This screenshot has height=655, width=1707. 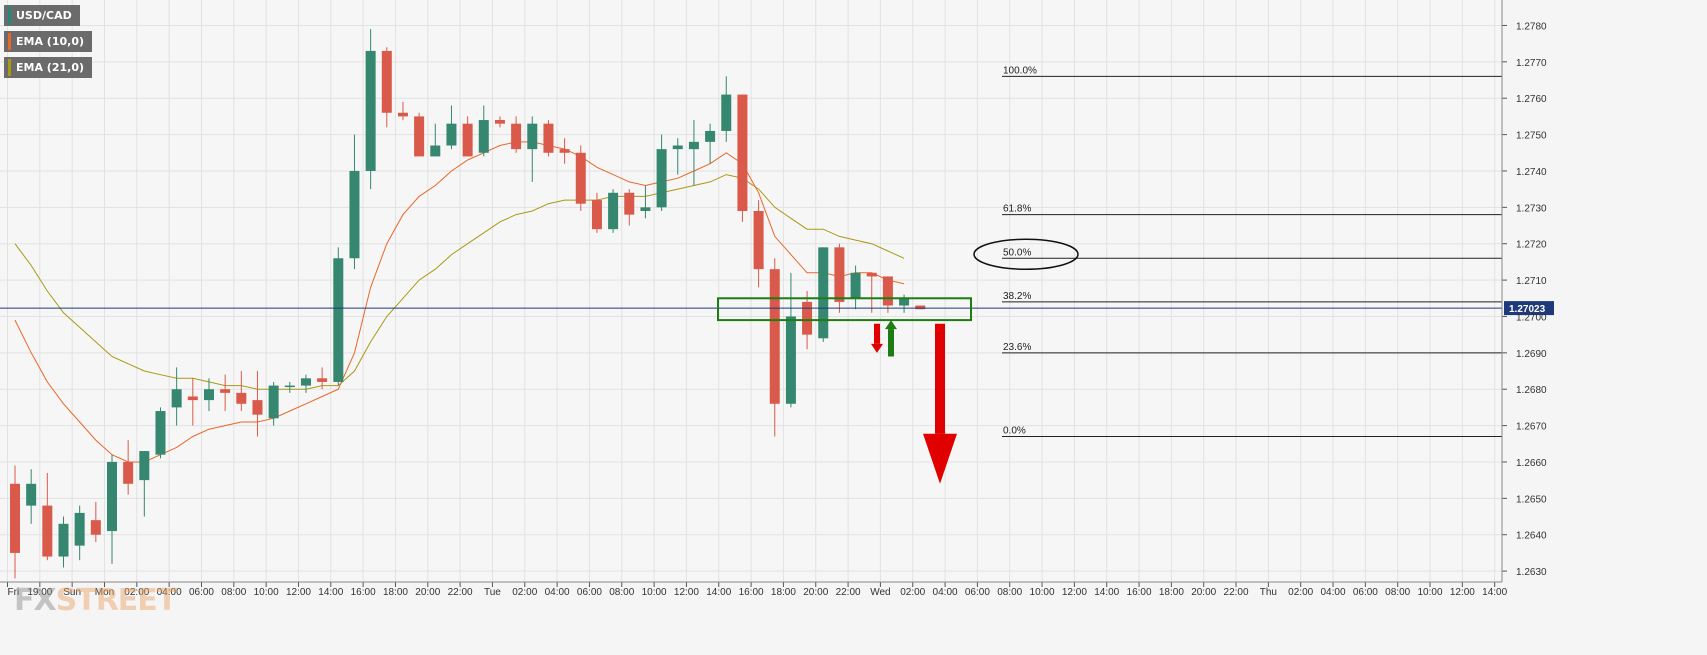 I want to click on fib-label: 0.0%, so click(x=1014, y=431).